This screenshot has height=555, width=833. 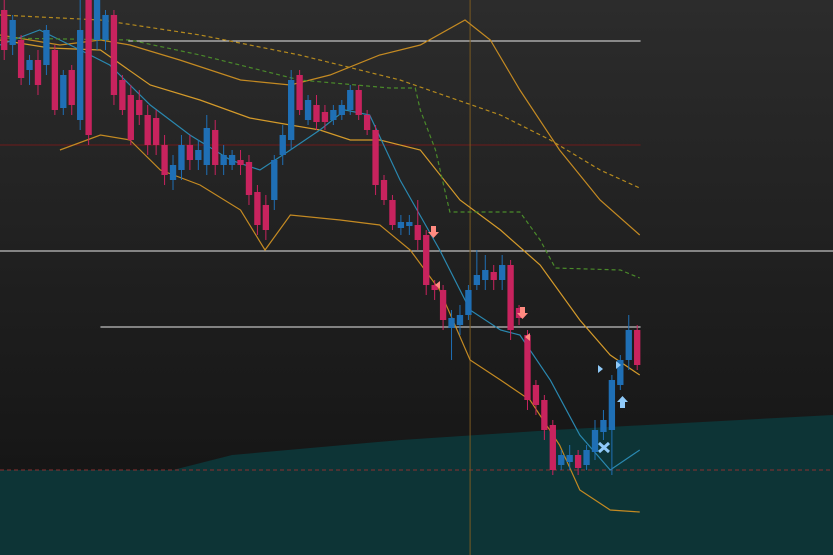 I want to click on buy-arrow, so click(x=622, y=402).